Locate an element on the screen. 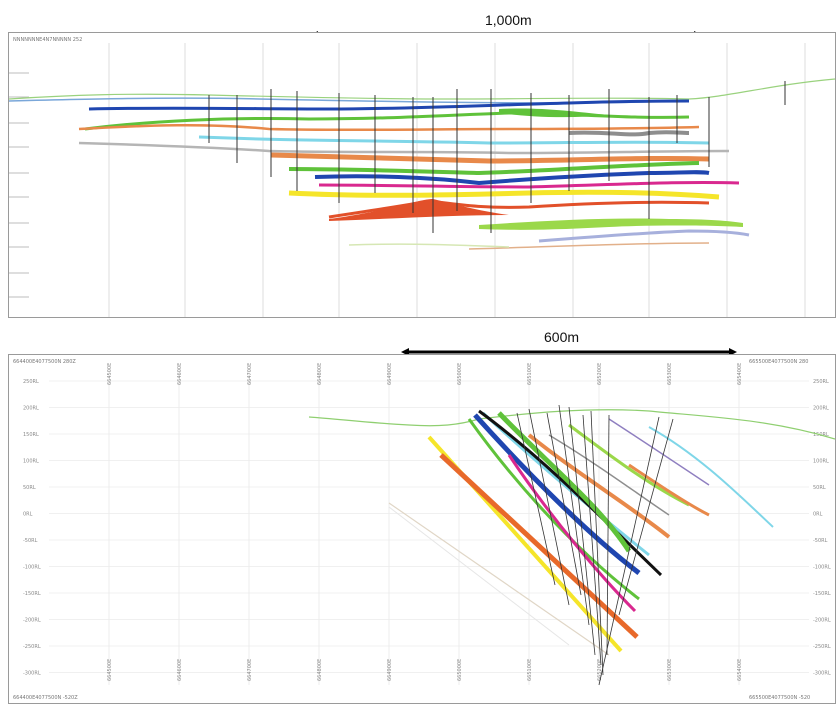 The width and height of the screenshot is (836, 704). top-topography-line is located at coordinates (422, 89).